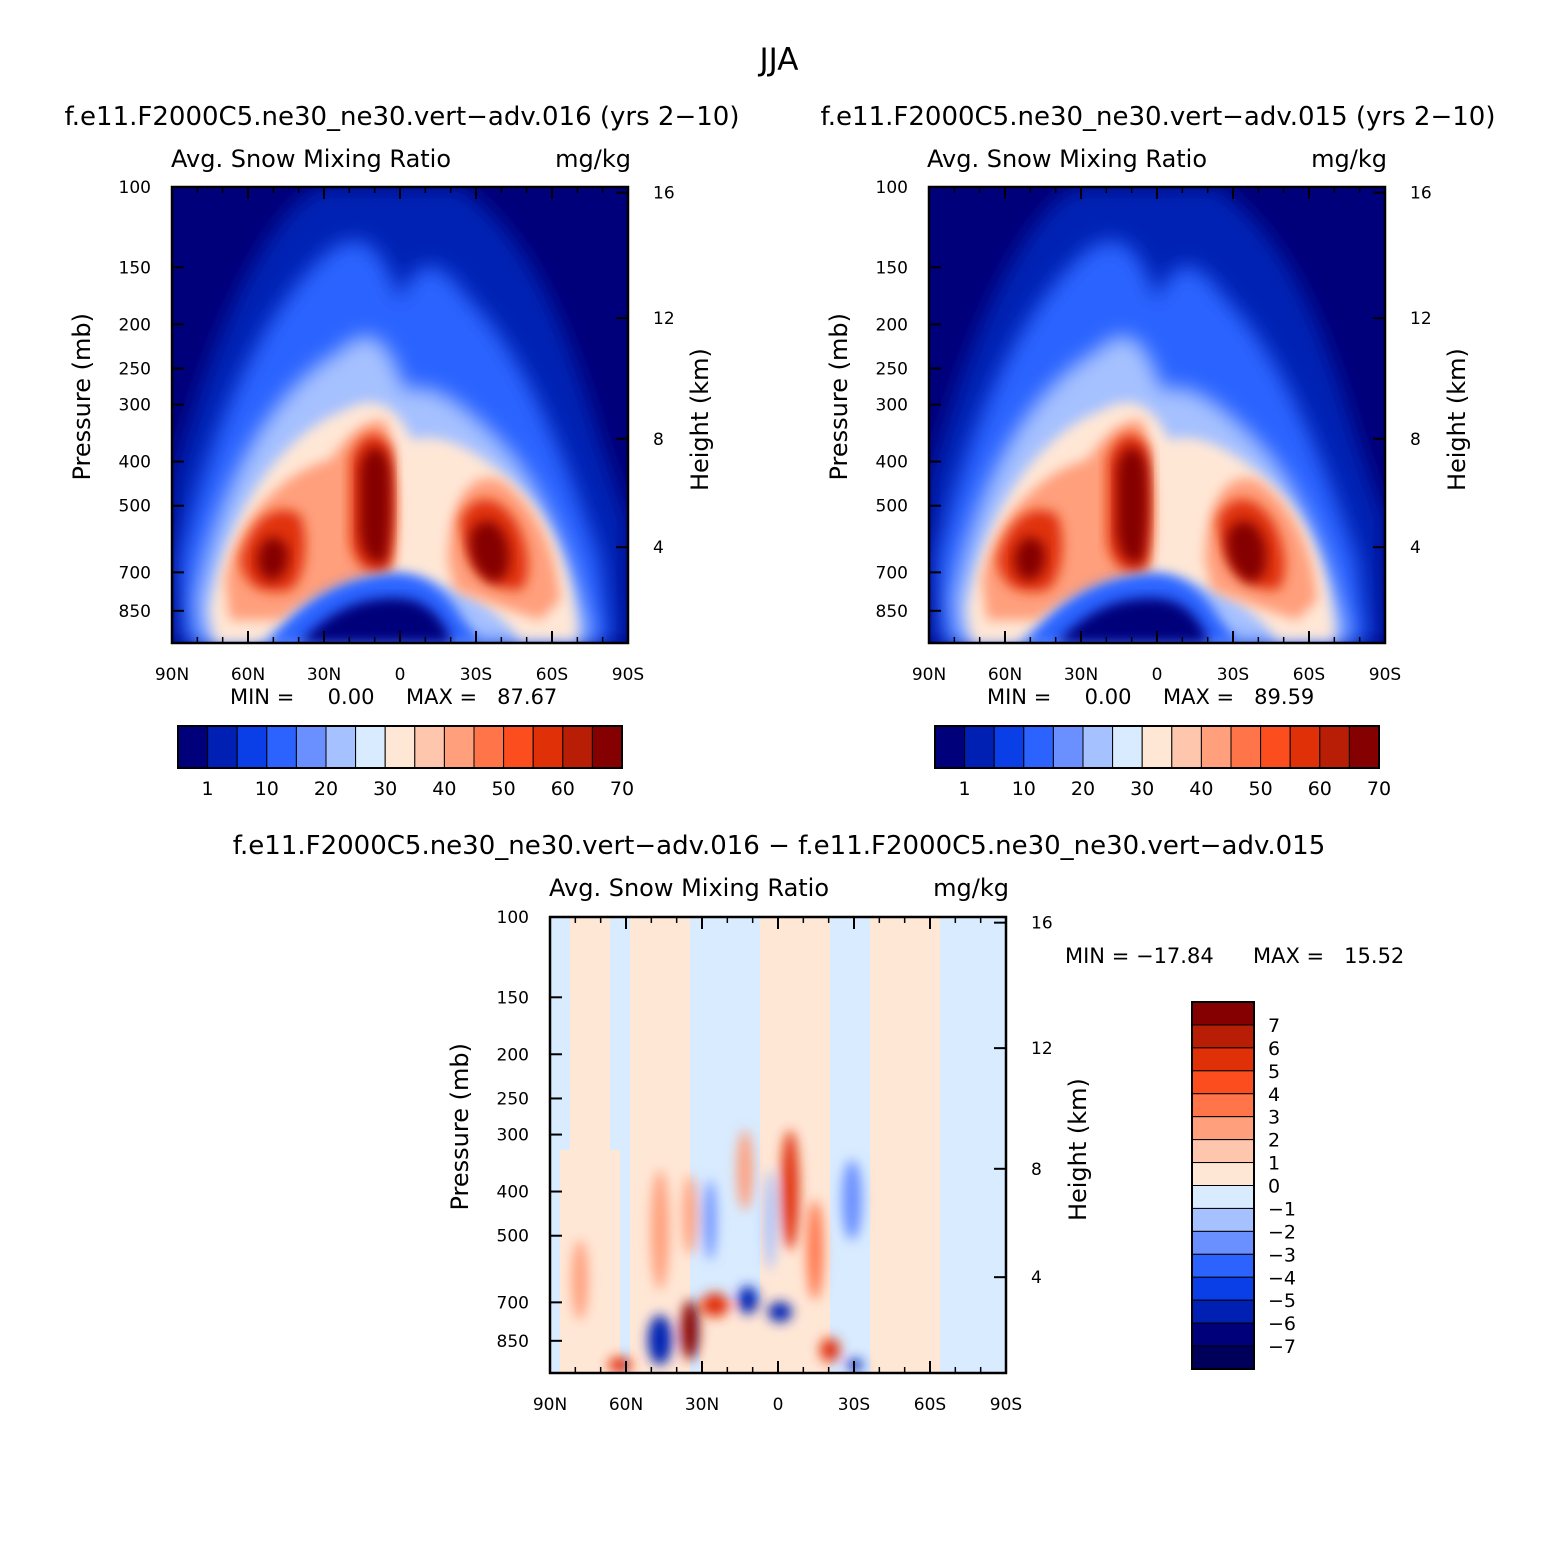 The image size is (1558, 1561). What do you see at coordinates (82, 396) in the screenshot?
I see `panel-1-ylabel: Pressure (mb)` at bounding box center [82, 396].